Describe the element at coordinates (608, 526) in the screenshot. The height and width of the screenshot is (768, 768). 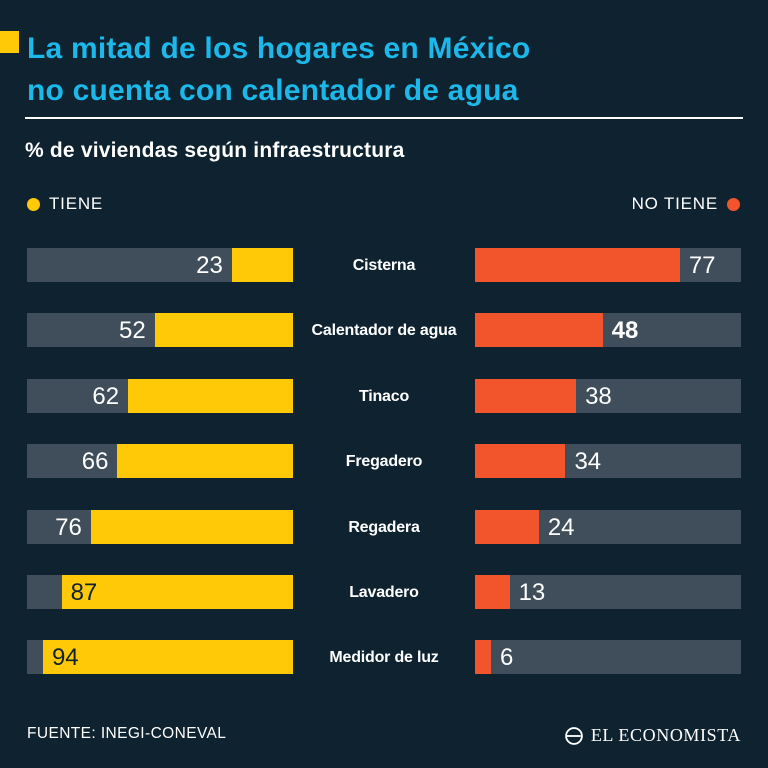
I see `no-tiene-bar: 24` at that location.